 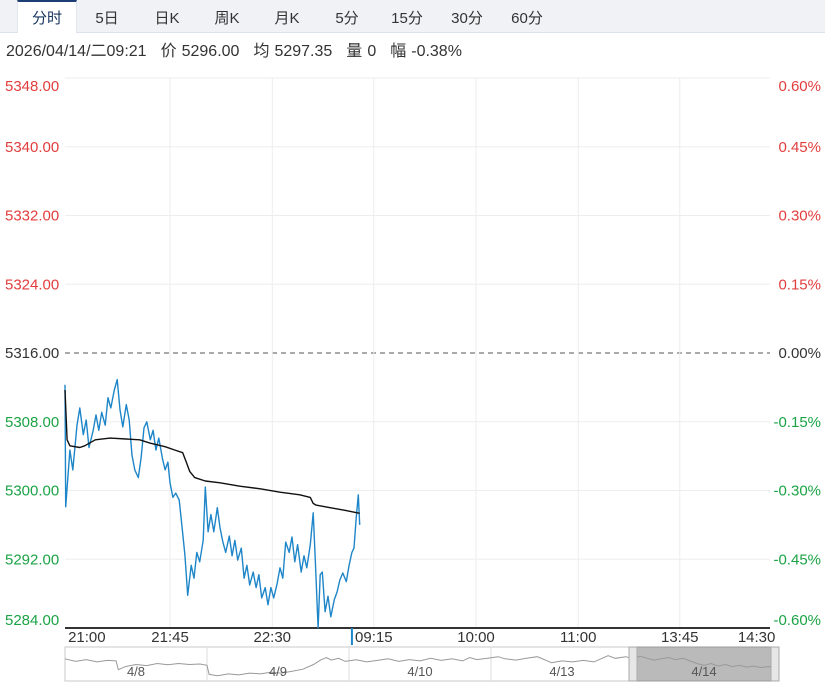 I want to click on time-label: 13:45, so click(x=680, y=637).